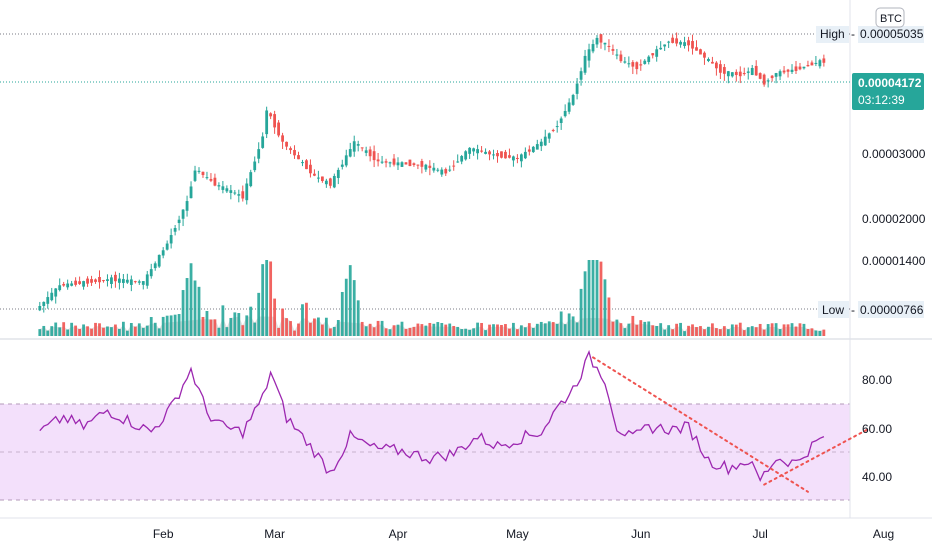 The height and width of the screenshot is (555, 932). What do you see at coordinates (432, 298) in the screenshot?
I see `volume-layer` at bounding box center [432, 298].